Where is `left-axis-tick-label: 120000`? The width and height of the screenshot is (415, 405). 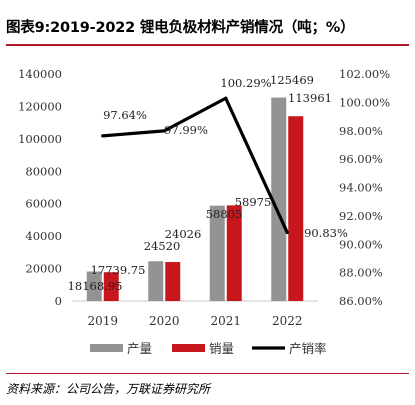 left-axis-tick-label: 120000 is located at coordinates (40, 106).